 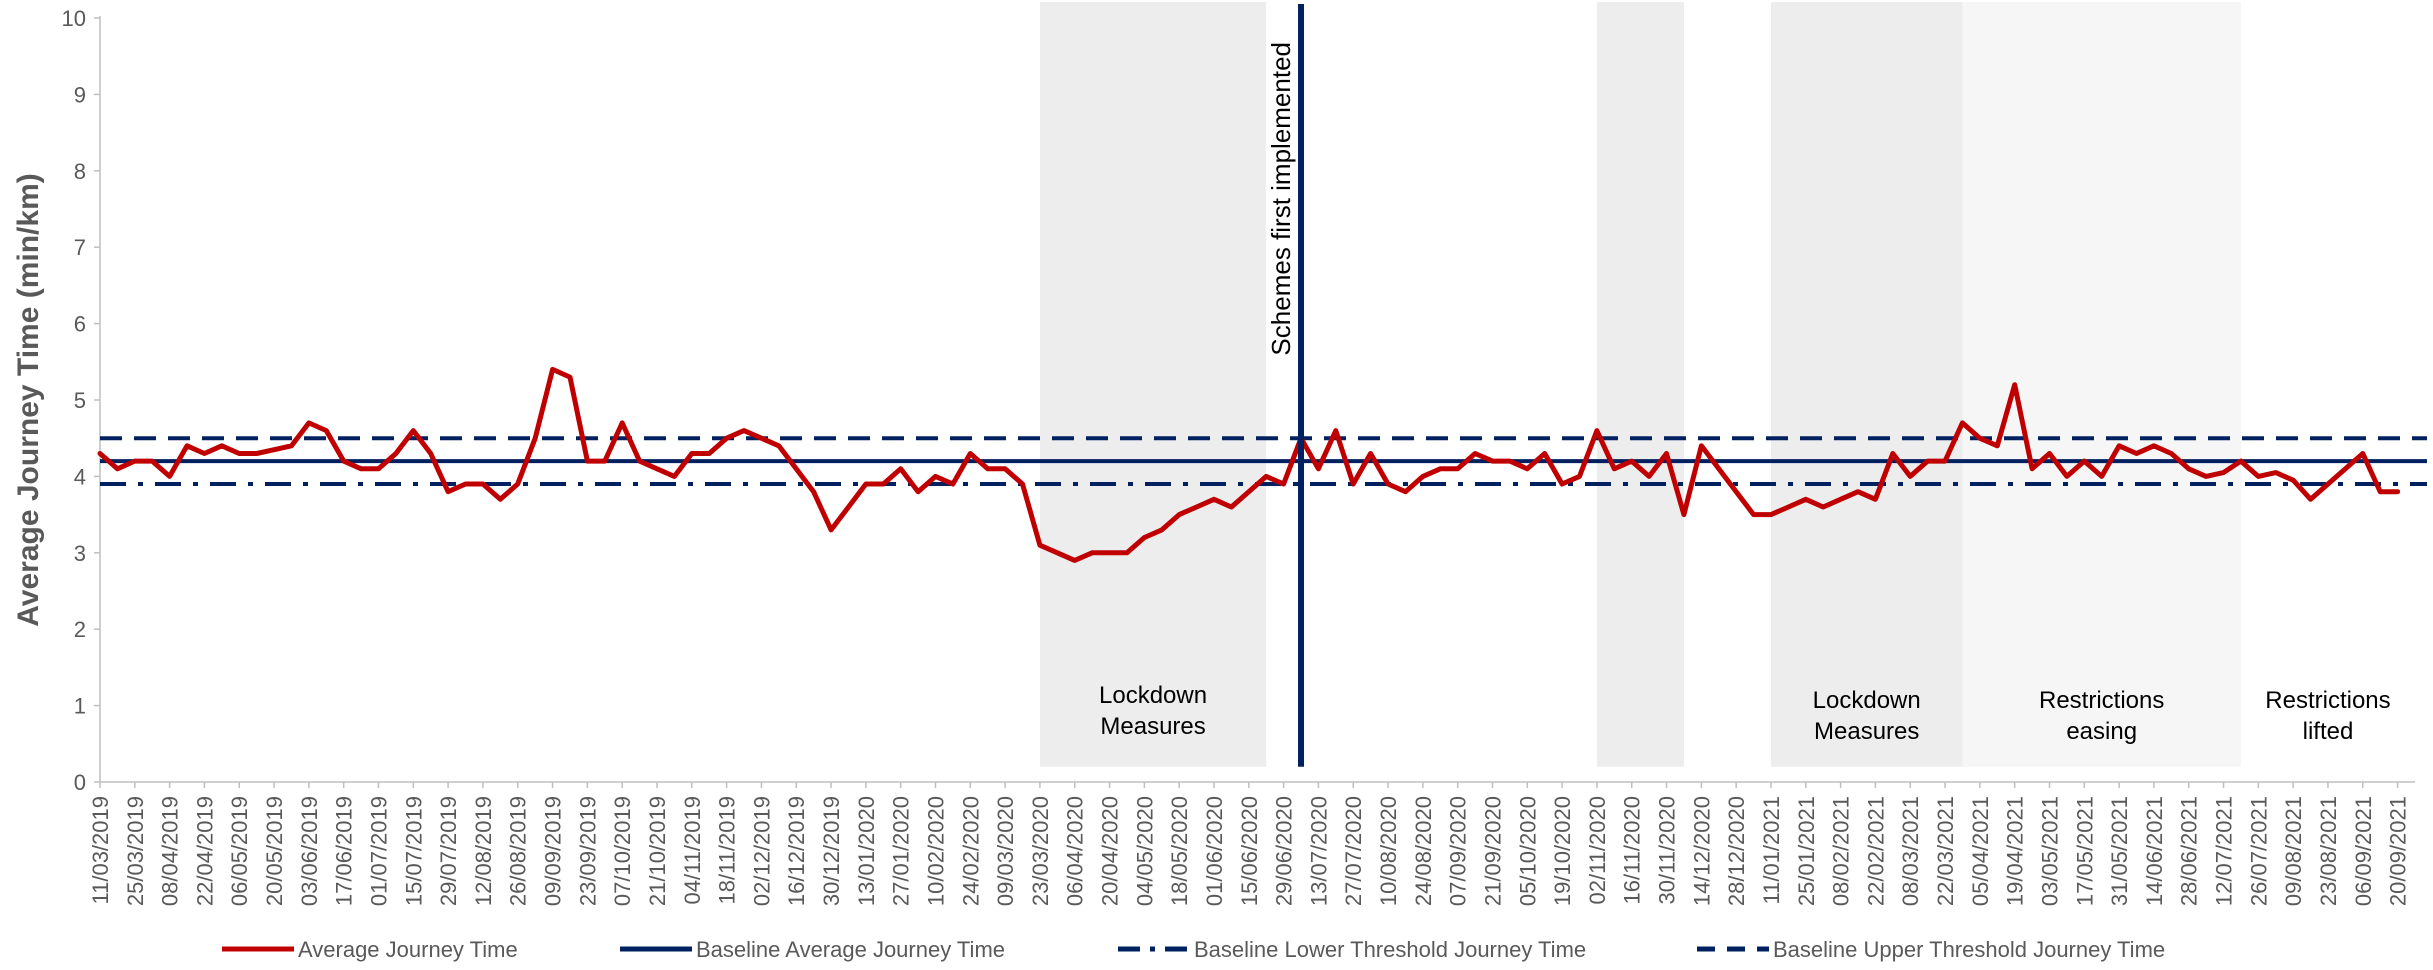 What do you see at coordinates (204, 851) in the screenshot?
I see `x-tick-label: 22/04/2019` at bounding box center [204, 851].